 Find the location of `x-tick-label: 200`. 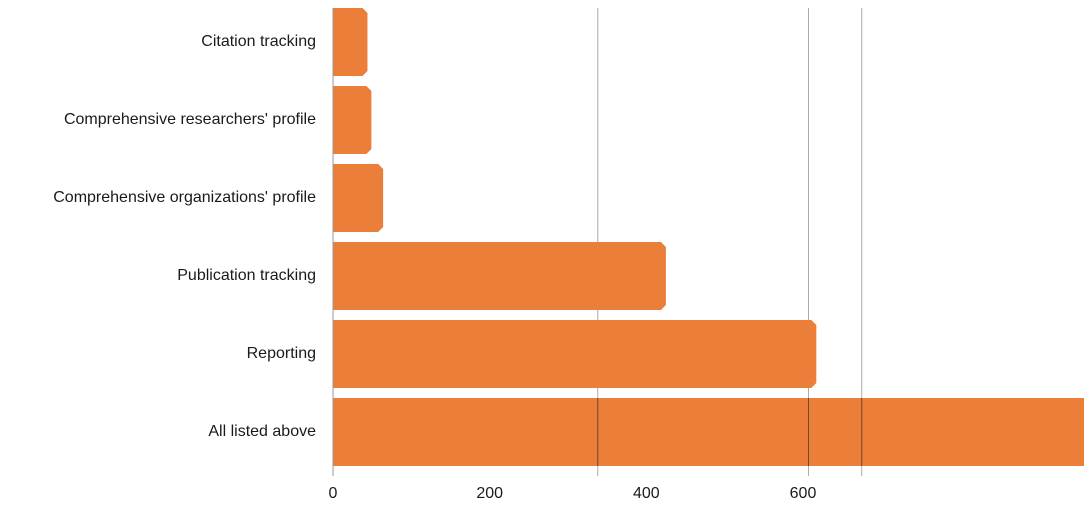

x-tick-label: 200 is located at coordinates (489, 493).